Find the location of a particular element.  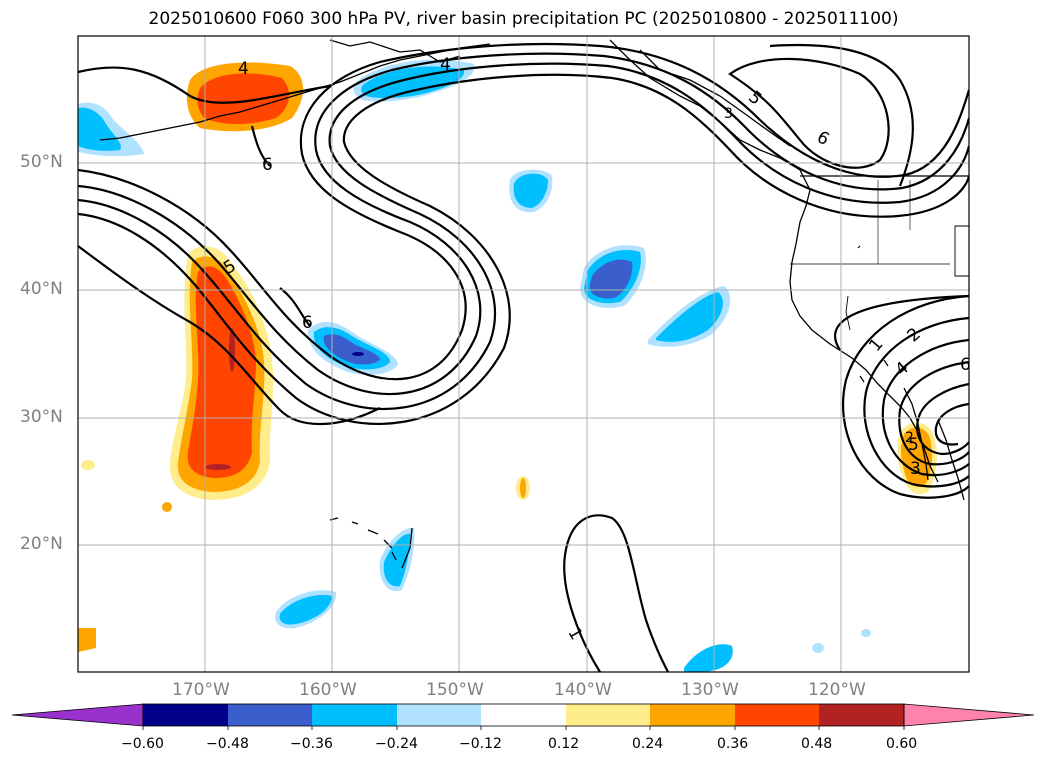

colorbar-tick-label: −0.60 is located at coordinates (142, 744).